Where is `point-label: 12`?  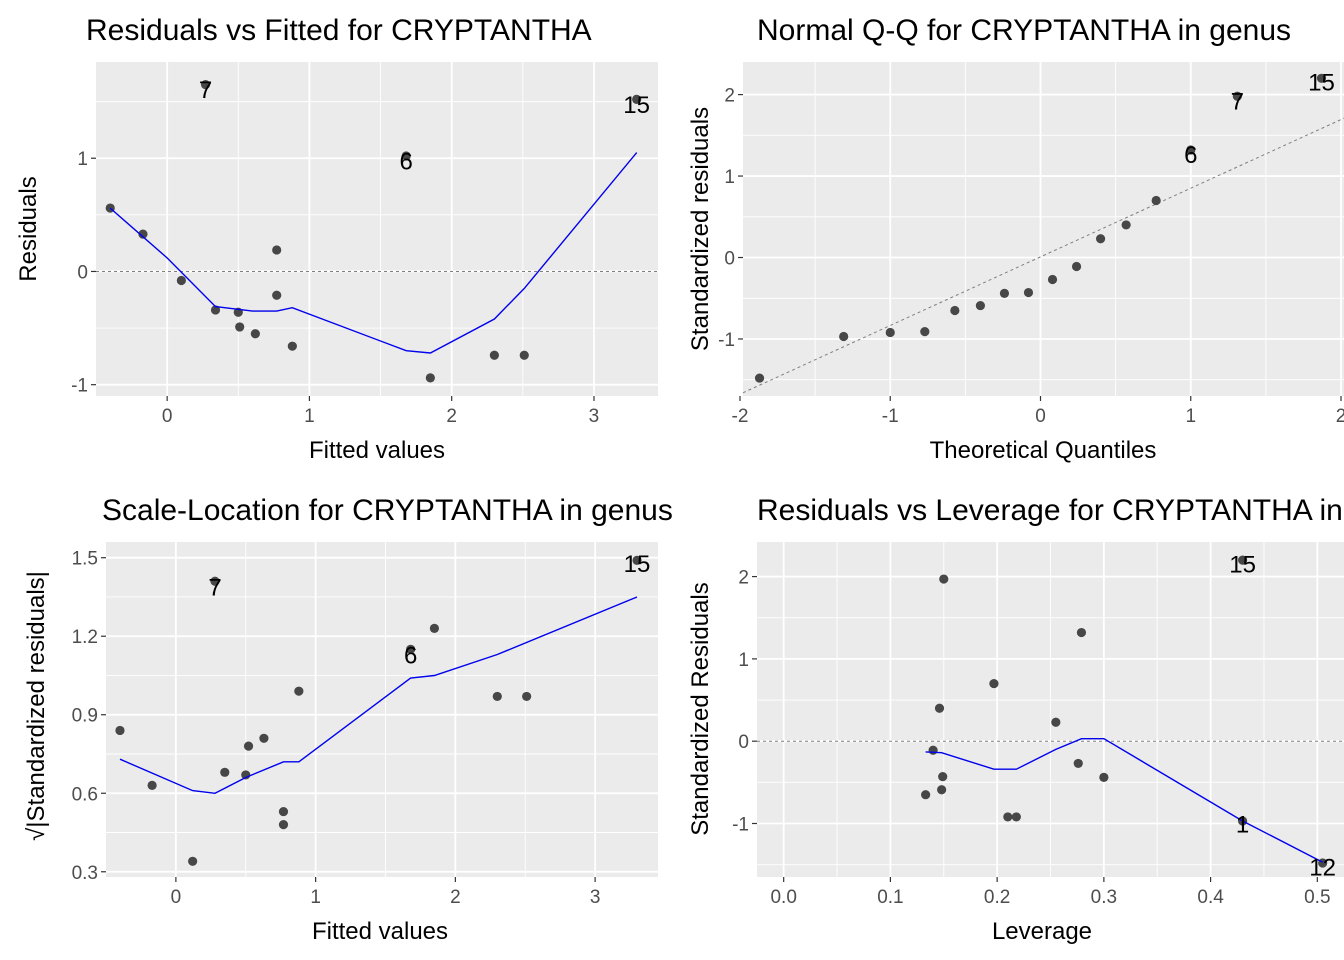
point-label: 12 is located at coordinates (1322, 867).